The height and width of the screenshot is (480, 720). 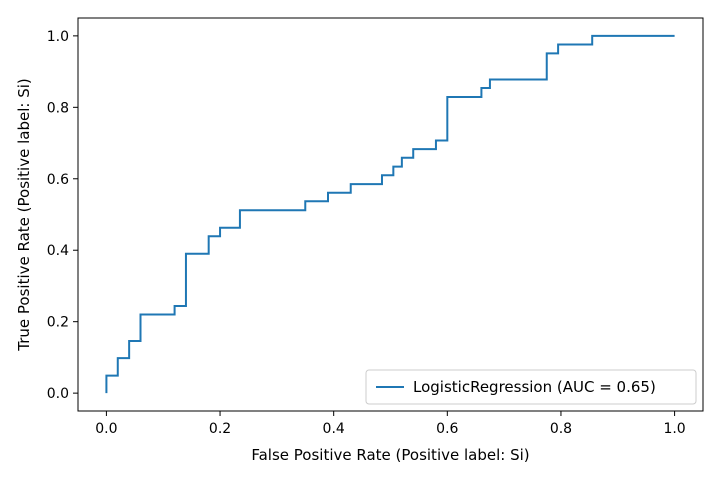 I want to click on y-tick-label: 0.6, so click(x=58, y=180).